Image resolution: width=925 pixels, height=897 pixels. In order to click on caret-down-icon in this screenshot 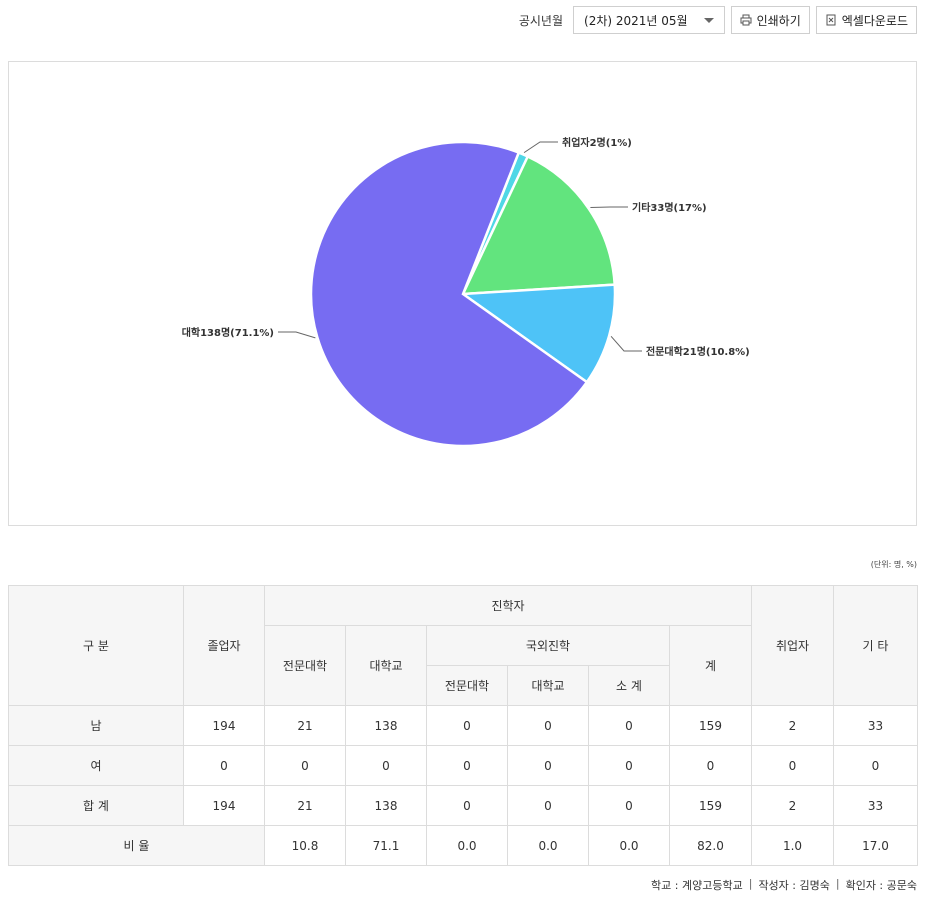, I will do `click(708, 20)`.